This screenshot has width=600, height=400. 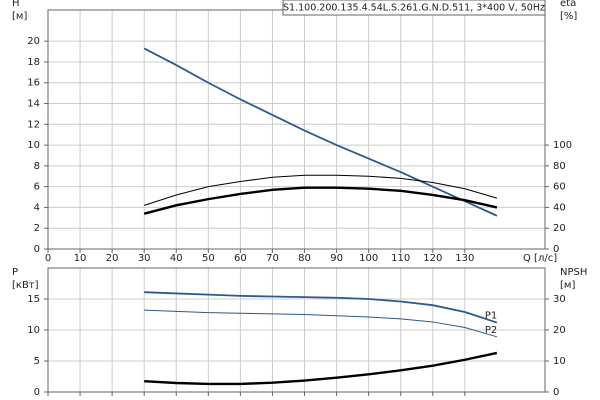 I want to click on y2-tick-label: 60, so click(x=559, y=187).